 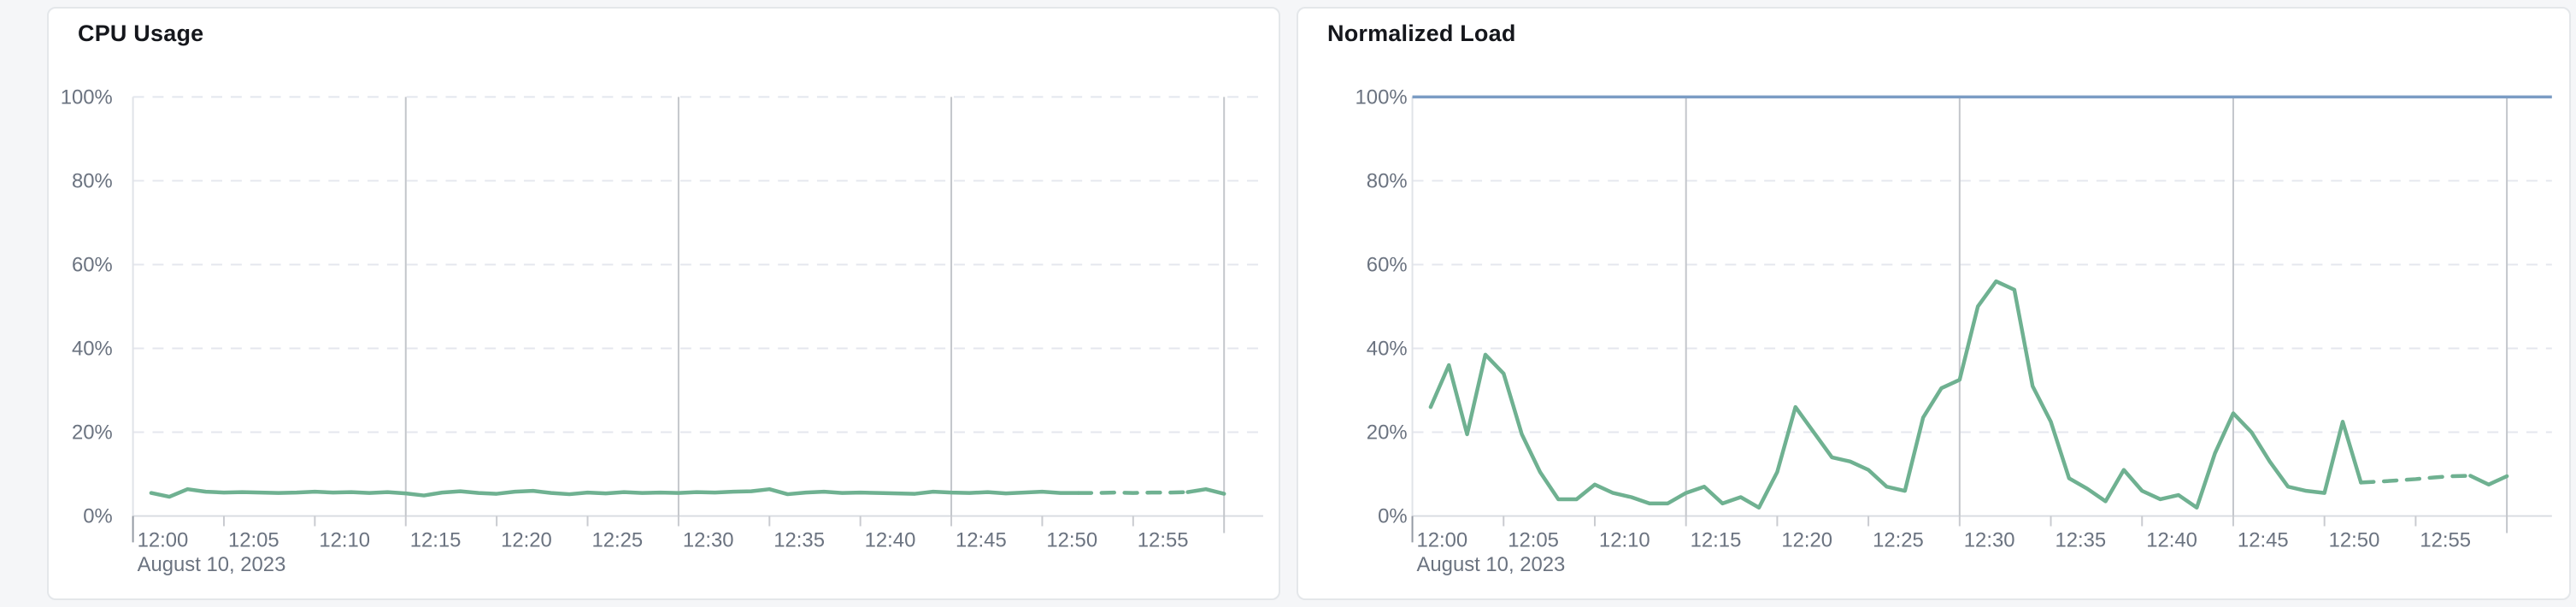 What do you see at coordinates (141, 33) in the screenshot?
I see `cpu-usage-panel-title: CPU Usage` at bounding box center [141, 33].